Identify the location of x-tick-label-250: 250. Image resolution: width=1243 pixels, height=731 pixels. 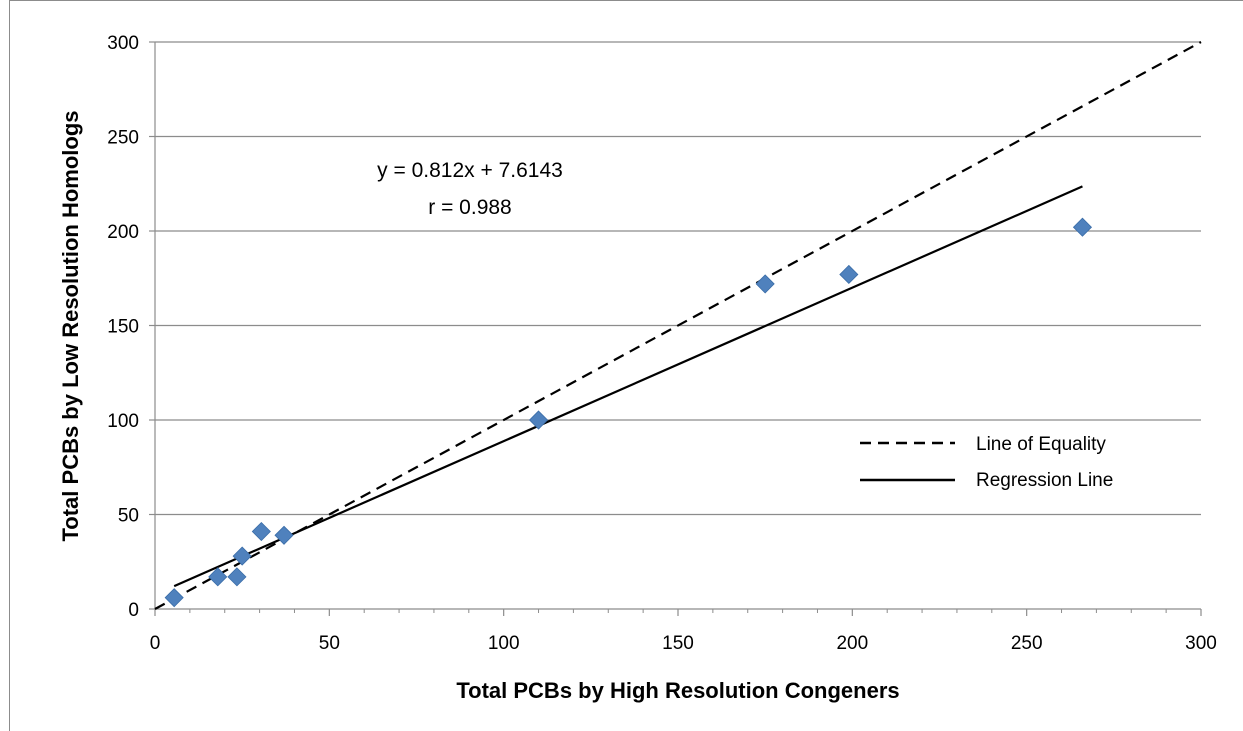
(1027, 643).